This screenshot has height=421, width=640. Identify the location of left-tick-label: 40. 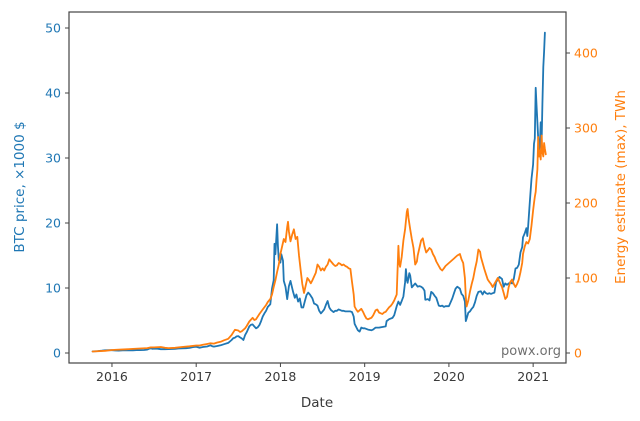
(53, 93).